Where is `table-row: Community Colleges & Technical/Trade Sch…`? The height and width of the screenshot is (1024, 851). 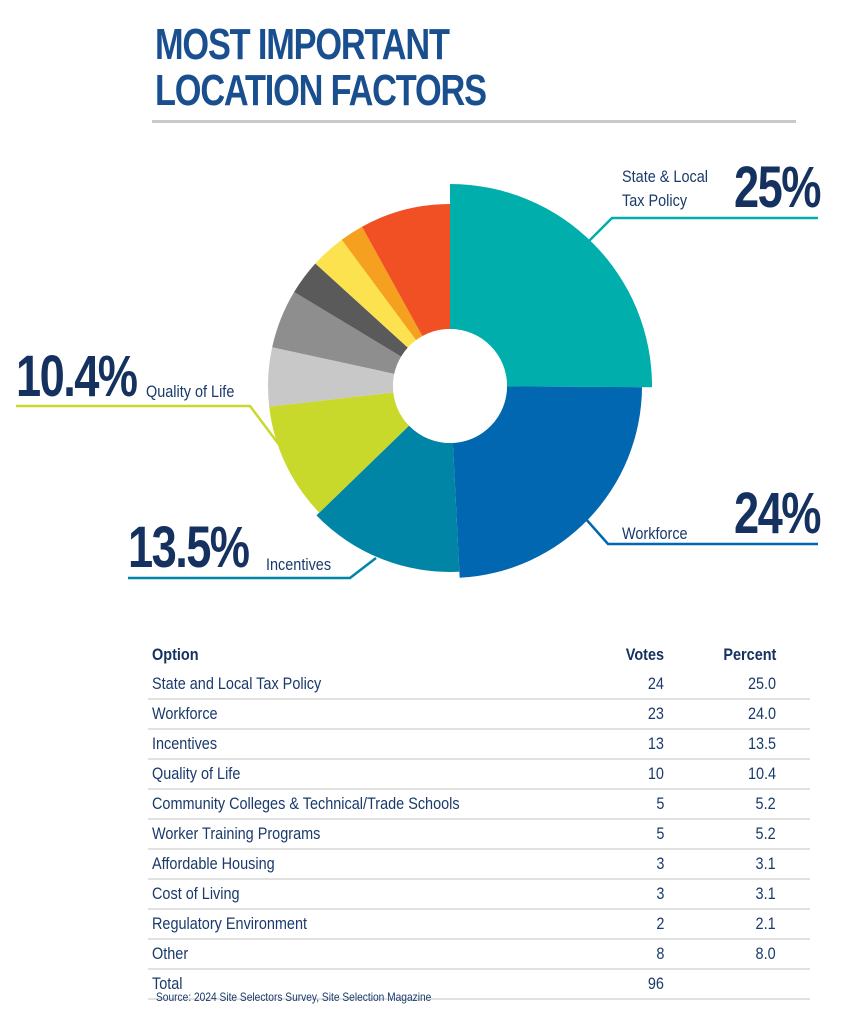 table-row: Community Colleges & Technical/Trade Sch… is located at coordinates (479, 804).